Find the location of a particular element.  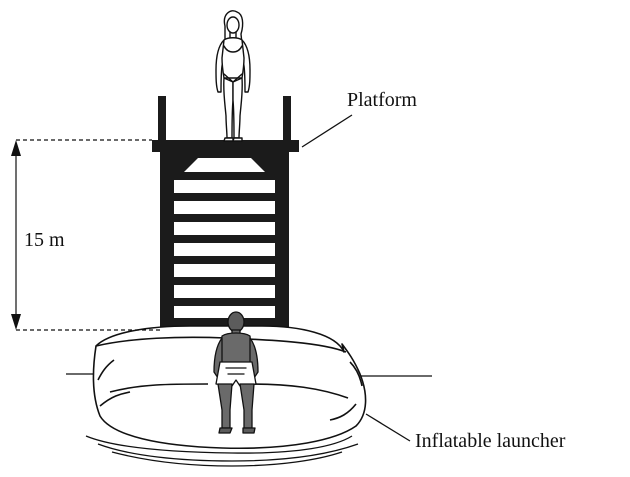

height-label: 15 m is located at coordinates (44, 240).